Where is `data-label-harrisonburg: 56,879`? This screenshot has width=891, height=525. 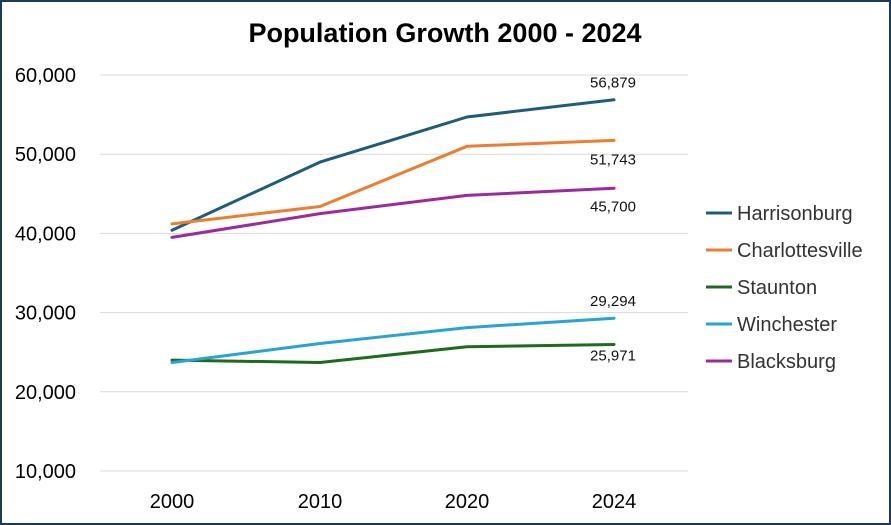 data-label-harrisonburg: 56,879 is located at coordinates (613, 83).